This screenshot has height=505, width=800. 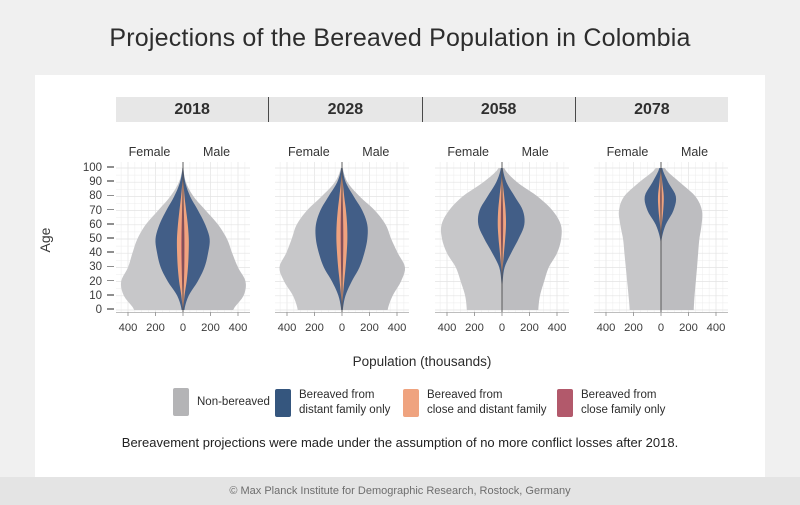 What do you see at coordinates (101, 267) in the screenshot?
I see `y-tick-30: 30` at bounding box center [101, 267].